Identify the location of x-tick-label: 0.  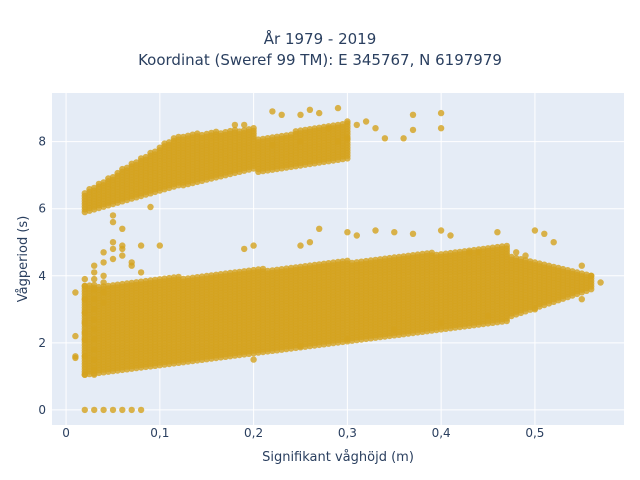
(66, 433).